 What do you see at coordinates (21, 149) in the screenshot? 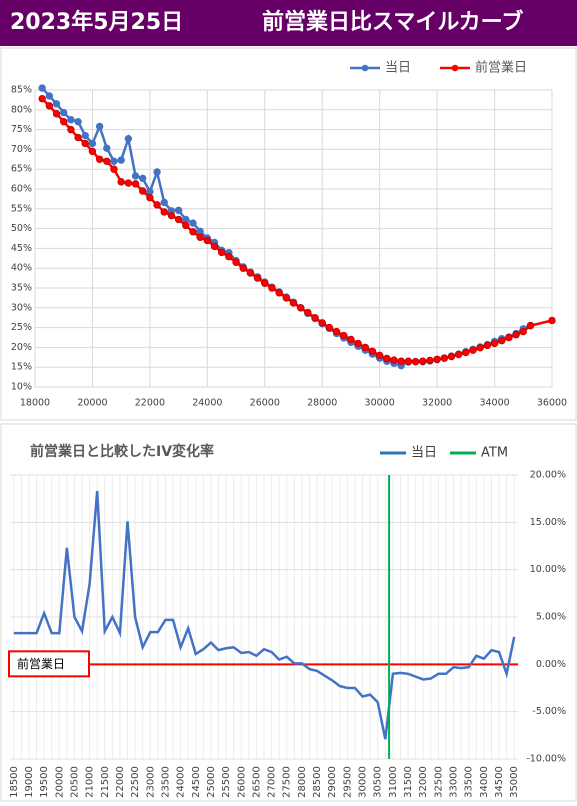
I see `y-tick-label: 70%` at bounding box center [21, 149].